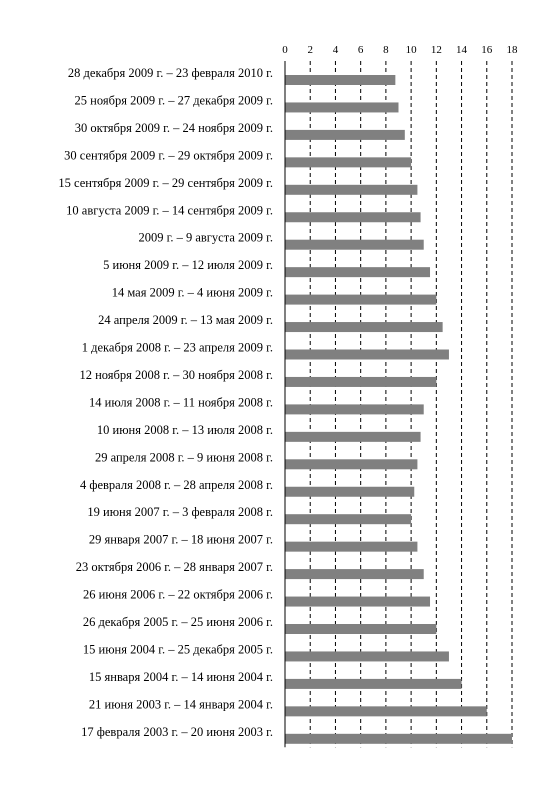  Describe the element at coordinates (170, 73) in the screenshot. I see `category-label: 28 декабря 2009 г. – 23 февраля 2010 г.` at that location.